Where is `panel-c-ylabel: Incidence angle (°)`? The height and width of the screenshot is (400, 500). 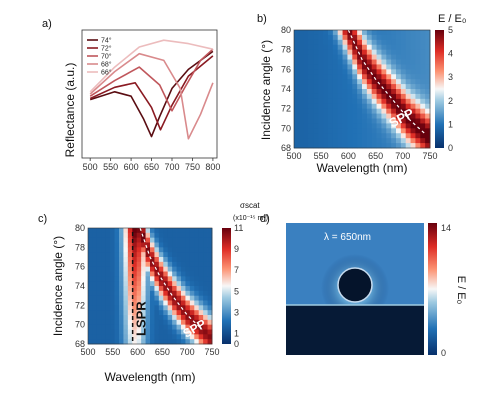 panel-c-ylabel: Incidence angle (°) is located at coordinates (58, 286).